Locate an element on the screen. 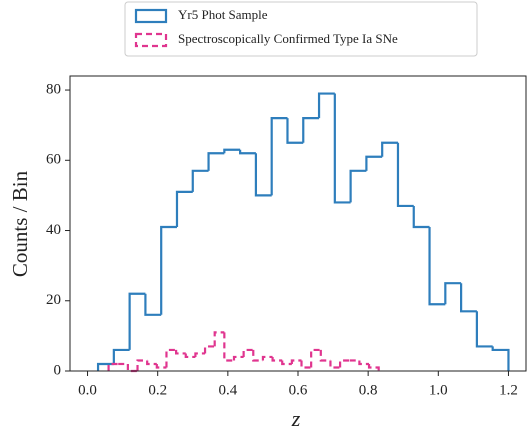 This screenshot has height=437, width=528. legend-label: Yr5 Phot Sample is located at coordinates (223, 14).